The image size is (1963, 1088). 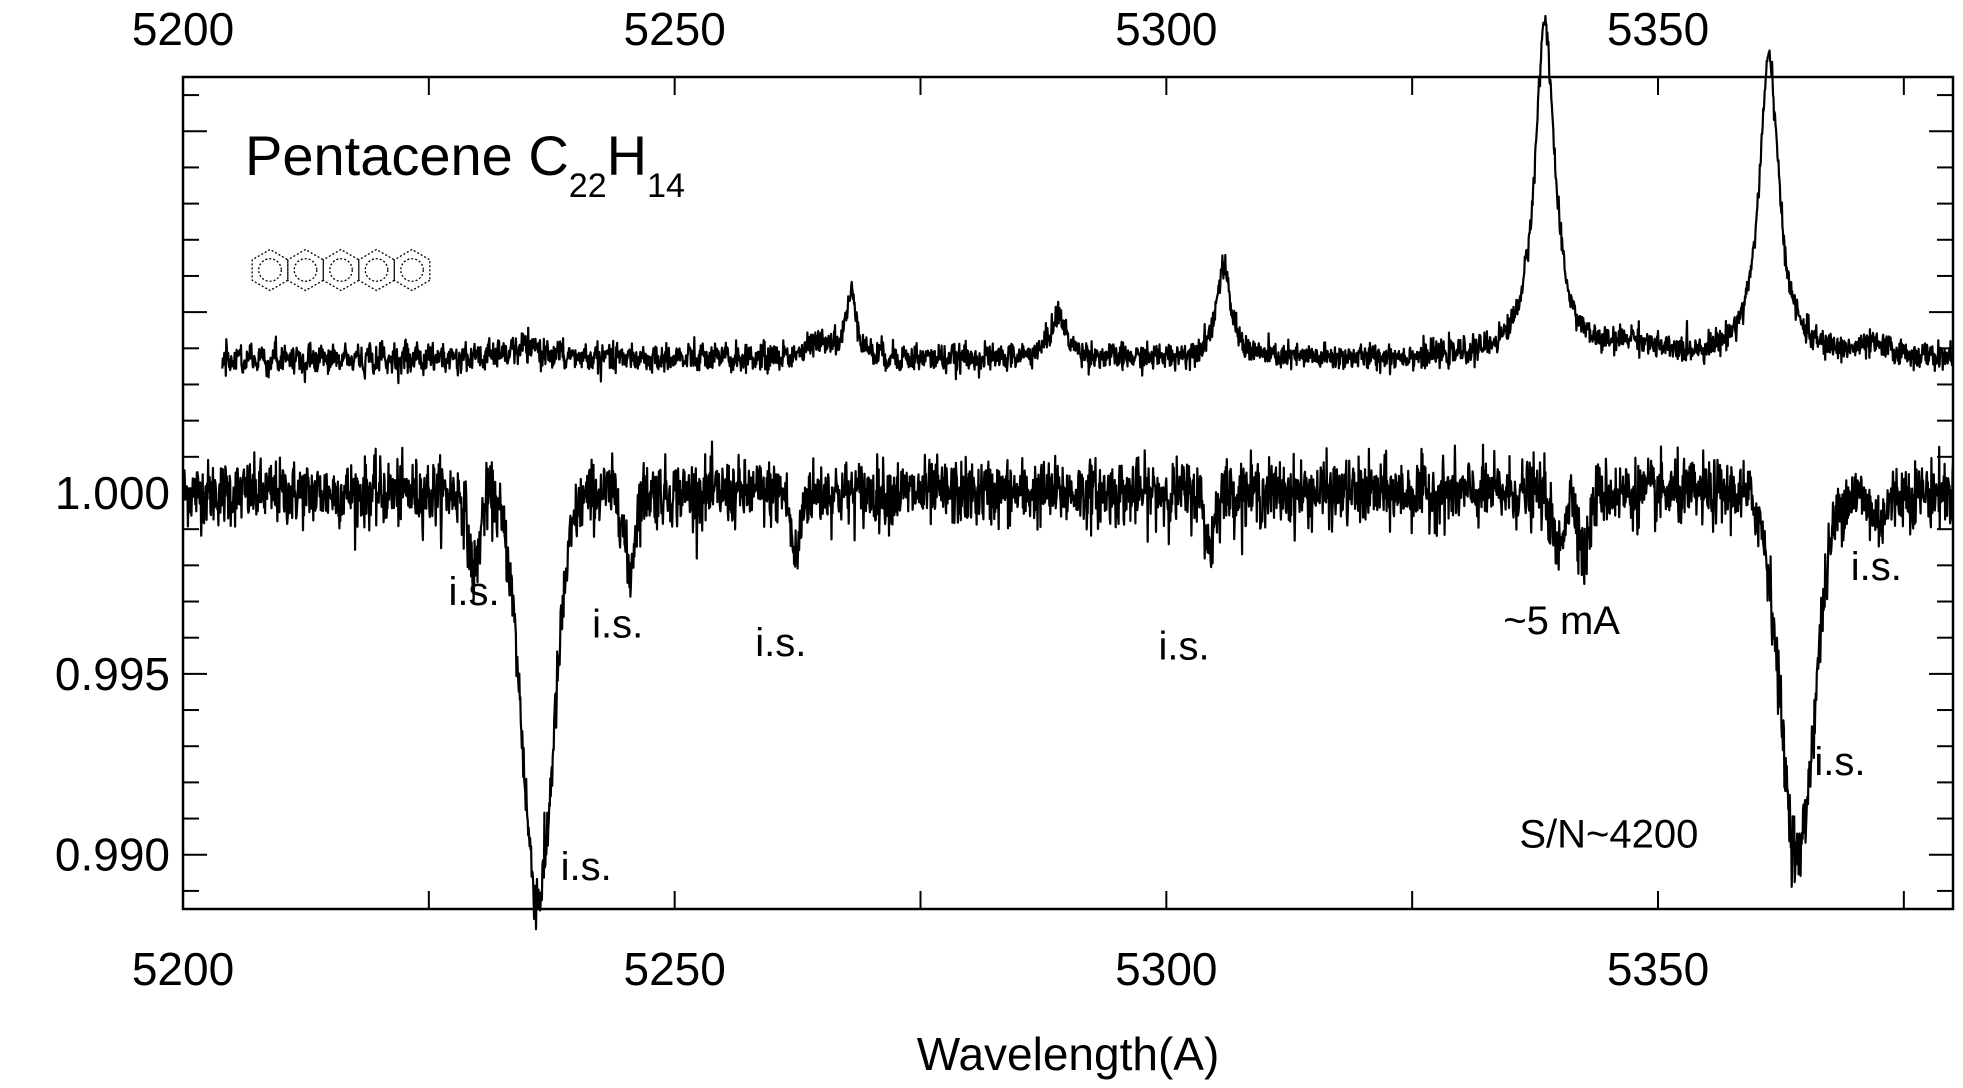 What do you see at coordinates (183, 29) in the screenshot?
I see `top-axis-label: 5200` at bounding box center [183, 29].